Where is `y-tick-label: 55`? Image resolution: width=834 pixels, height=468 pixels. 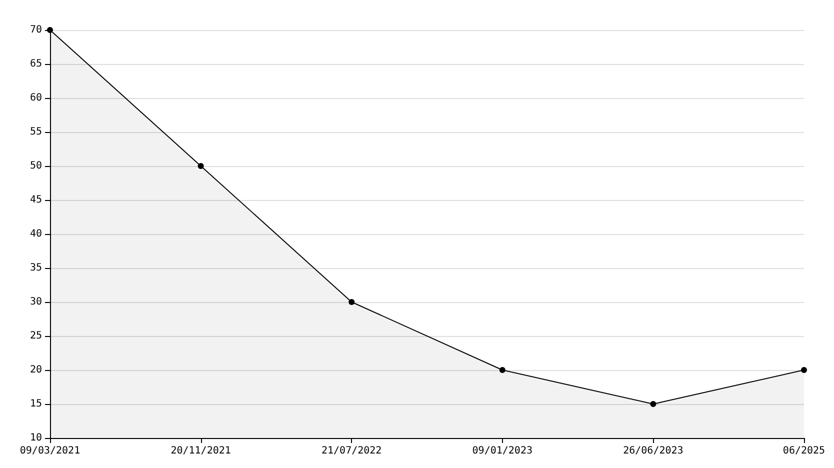 y-tick-label: 55 is located at coordinates (36, 132).